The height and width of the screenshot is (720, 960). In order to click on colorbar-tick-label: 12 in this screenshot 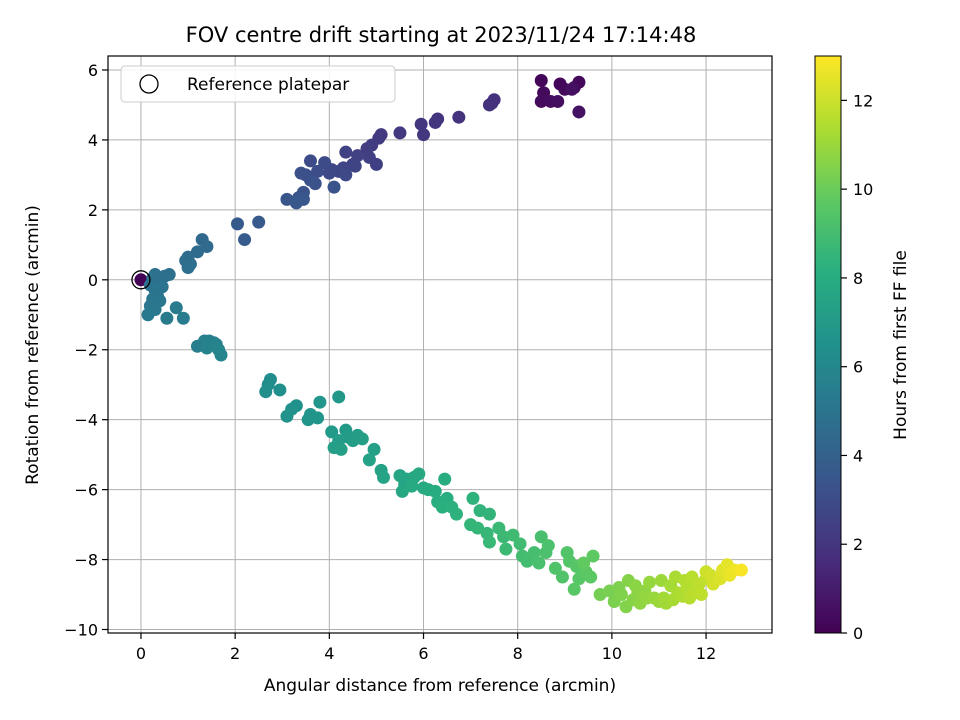, I will do `click(863, 100)`.